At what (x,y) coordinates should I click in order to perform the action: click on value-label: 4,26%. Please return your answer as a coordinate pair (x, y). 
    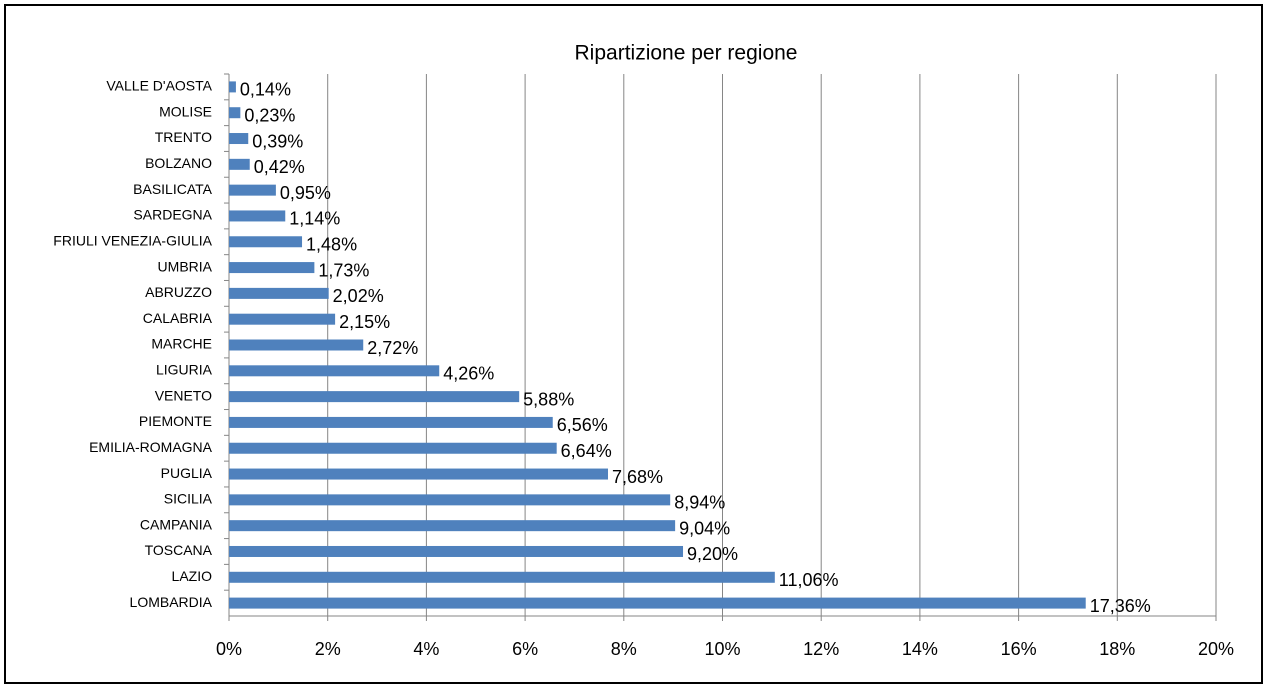
    Looking at the image, I should click on (468, 374).